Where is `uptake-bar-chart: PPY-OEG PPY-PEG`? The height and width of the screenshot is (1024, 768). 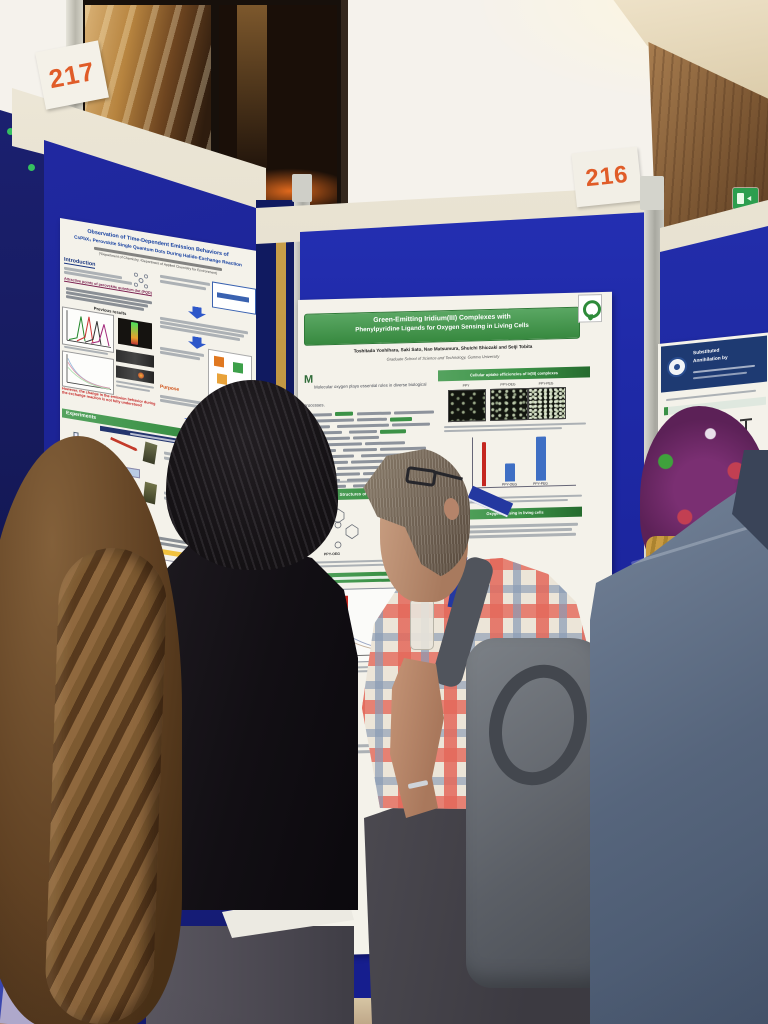 uptake-bar-chart: PPY-OEG PPY-PEG is located at coordinates (530, 461).